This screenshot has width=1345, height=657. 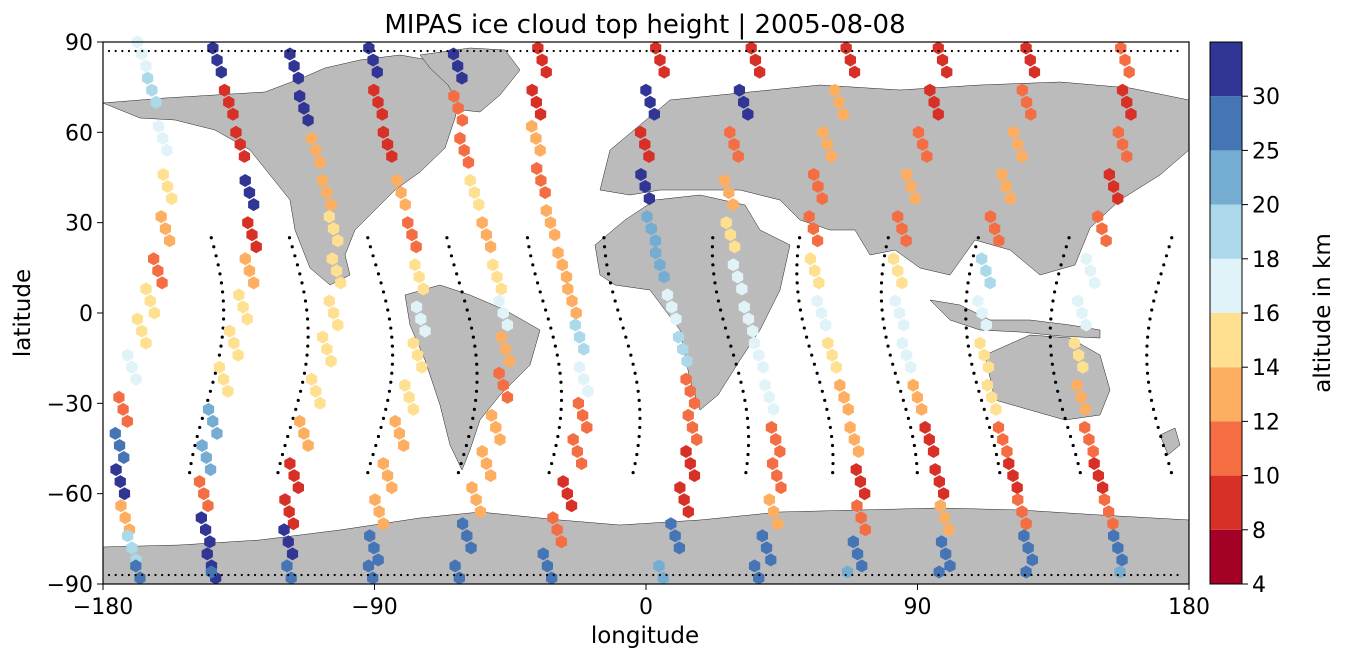 What do you see at coordinates (70, 495) in the screenshot?
I see `y-tick-label: −60` at bounding box center [70, 495].